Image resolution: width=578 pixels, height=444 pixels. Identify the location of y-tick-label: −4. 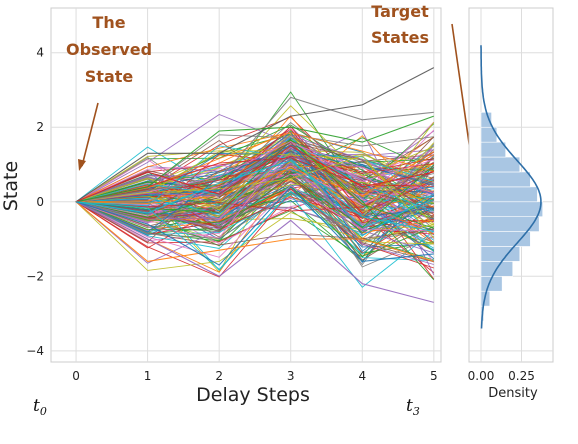
(35, 351).